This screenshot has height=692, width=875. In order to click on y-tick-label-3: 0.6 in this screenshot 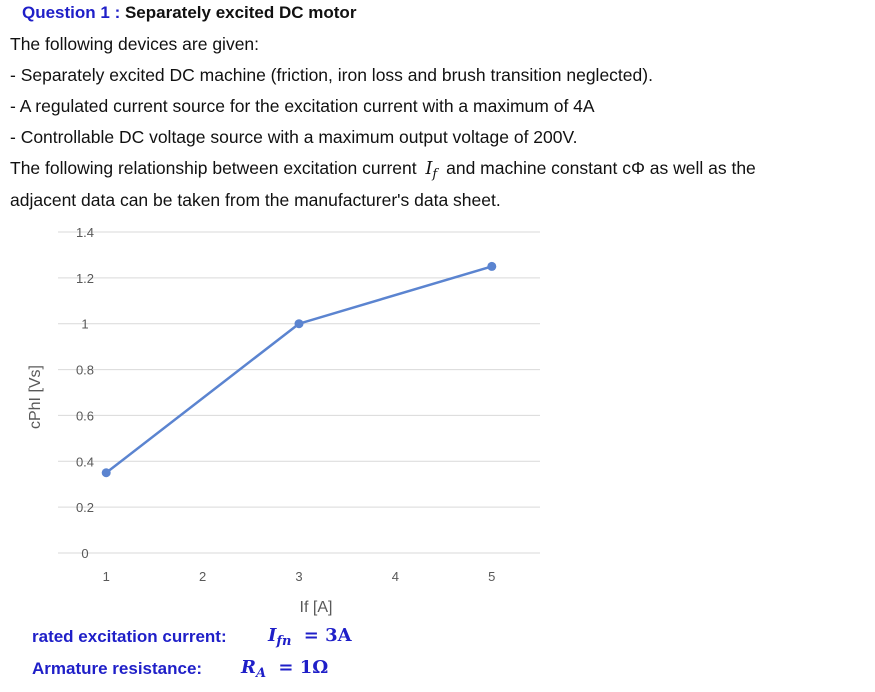, I will do `click(85, 415)`.